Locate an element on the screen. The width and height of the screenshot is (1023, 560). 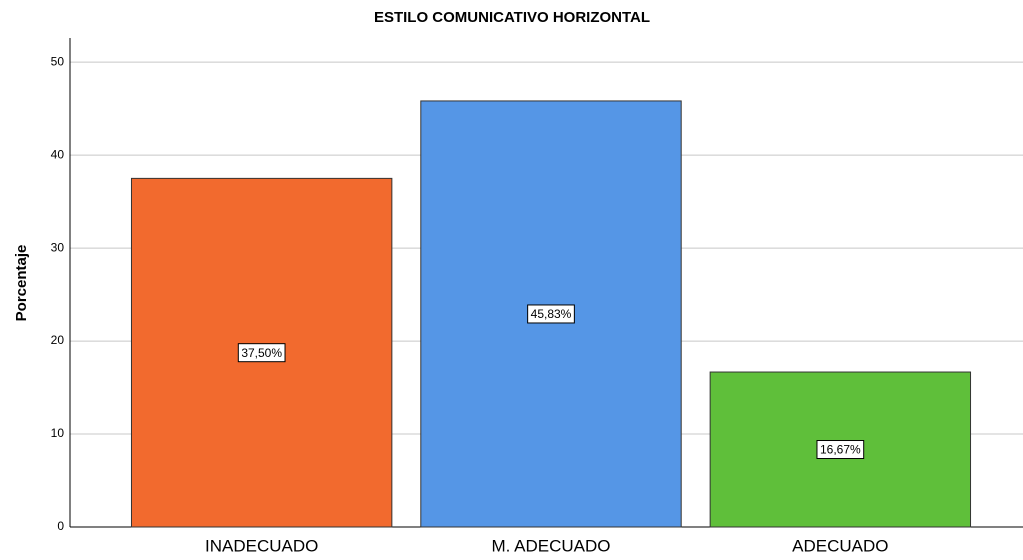
y-axis-label: Porcentaje is located at coordinates (21, 283).